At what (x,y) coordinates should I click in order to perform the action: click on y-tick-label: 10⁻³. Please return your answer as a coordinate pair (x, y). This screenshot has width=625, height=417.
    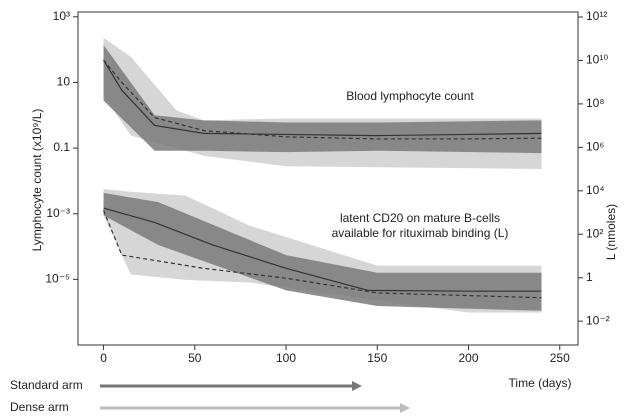
    Looking at the image, I should click on (58, 213).